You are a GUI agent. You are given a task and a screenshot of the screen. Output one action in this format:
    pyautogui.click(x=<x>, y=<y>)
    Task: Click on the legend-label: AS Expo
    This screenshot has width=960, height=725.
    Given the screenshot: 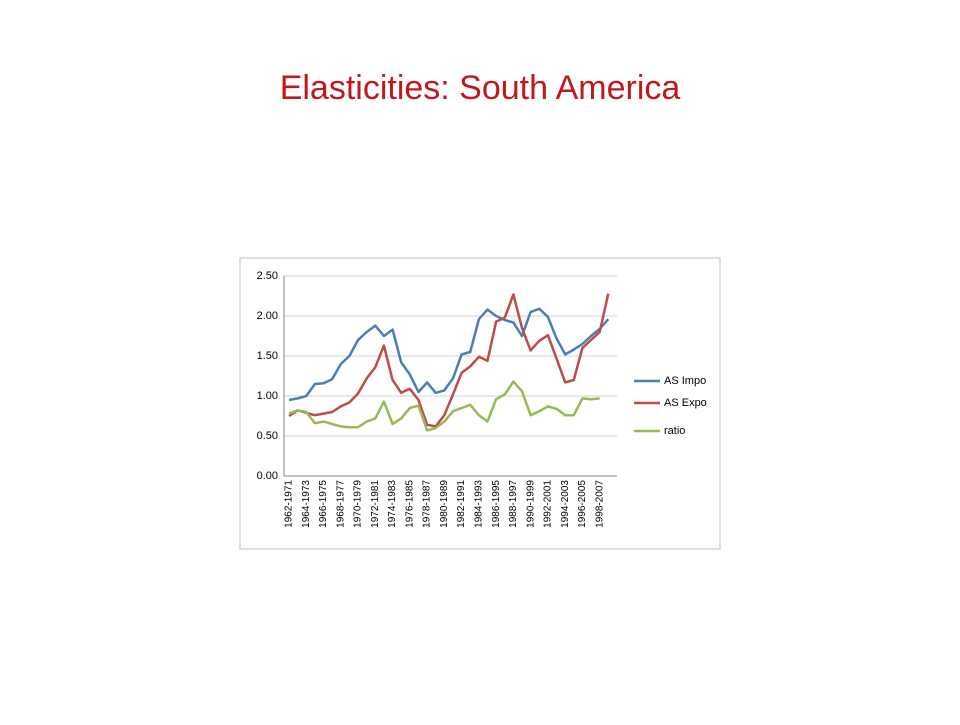 What is the action you would take?
    pyautogui.click(x=685, y=403)
    